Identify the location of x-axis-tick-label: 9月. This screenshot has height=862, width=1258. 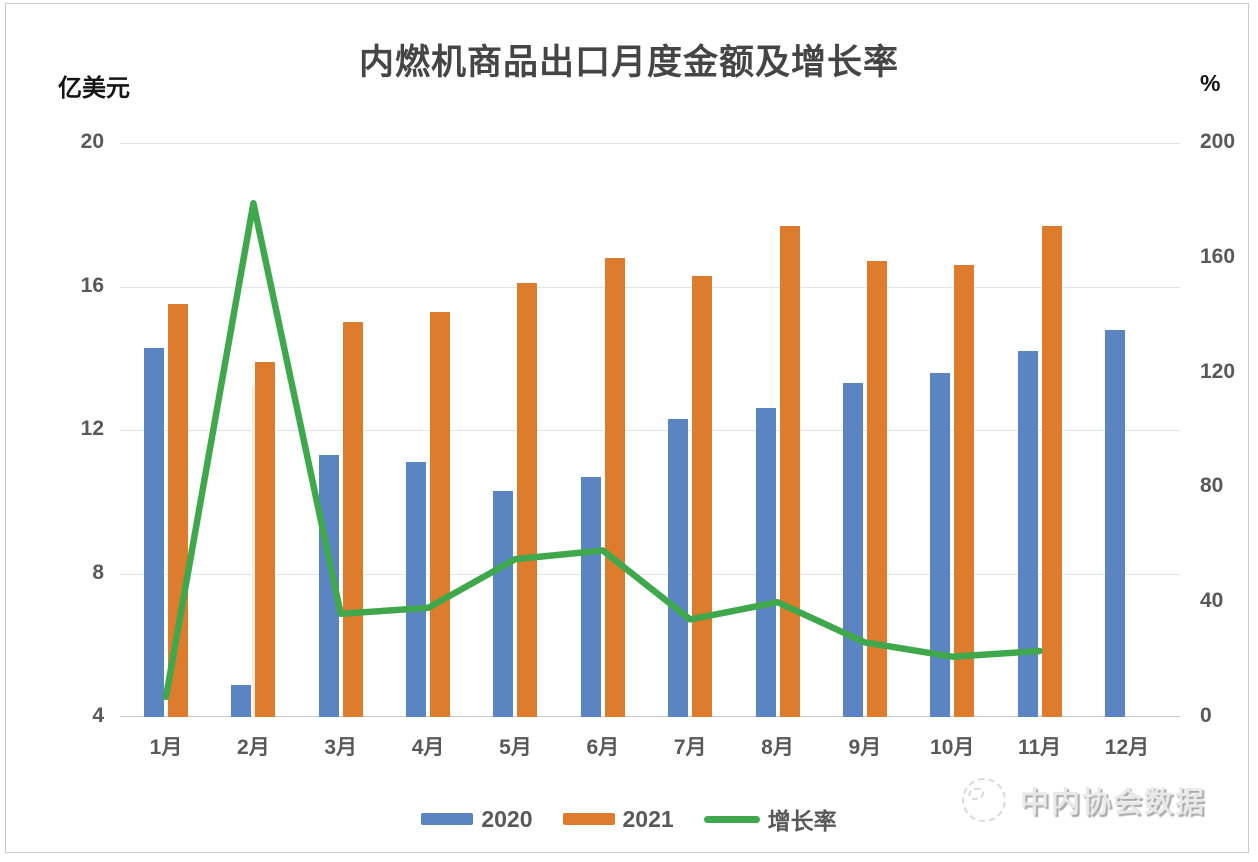
(865, 747).